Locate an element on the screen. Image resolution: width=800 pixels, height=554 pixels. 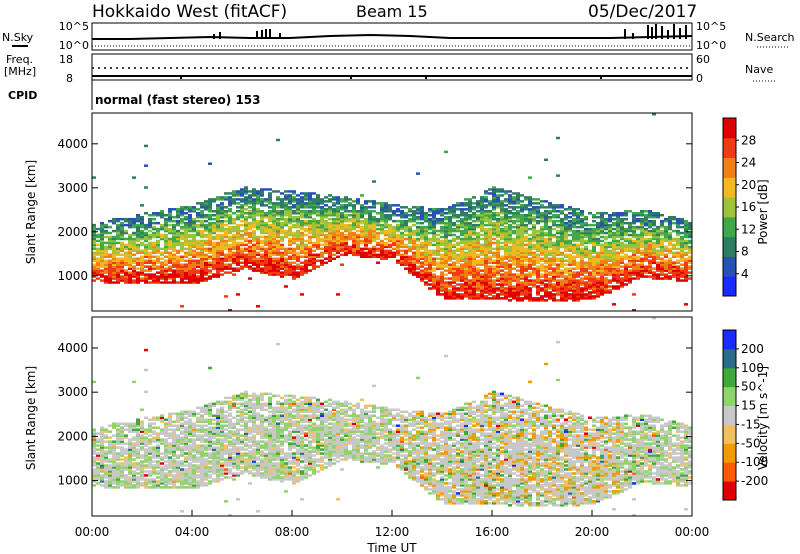
velocity-cell is located at coordinates (94, 459).